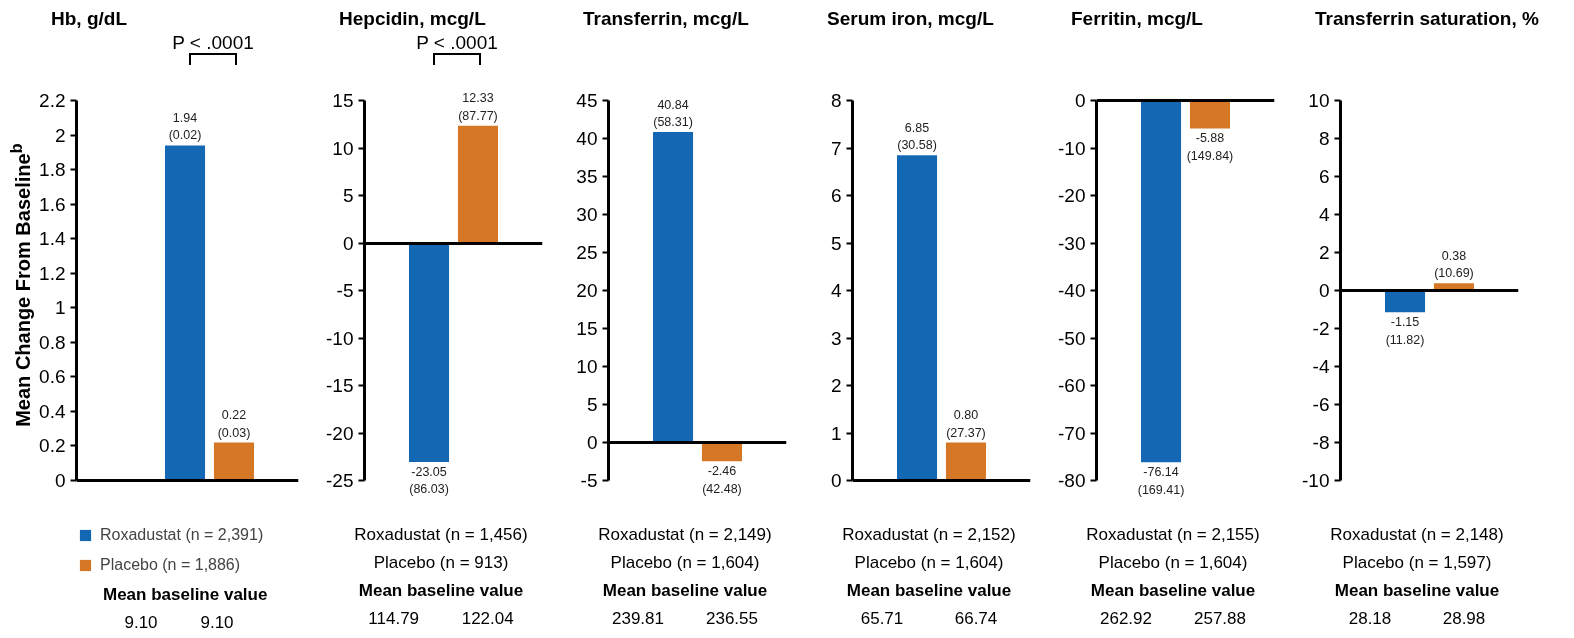 This screenshot has width=1574, height=638. What do you see at coordinates (1072, 433) in the screenshot?
I see `y-tick-label: -70` at bounding box center [1072, 433].